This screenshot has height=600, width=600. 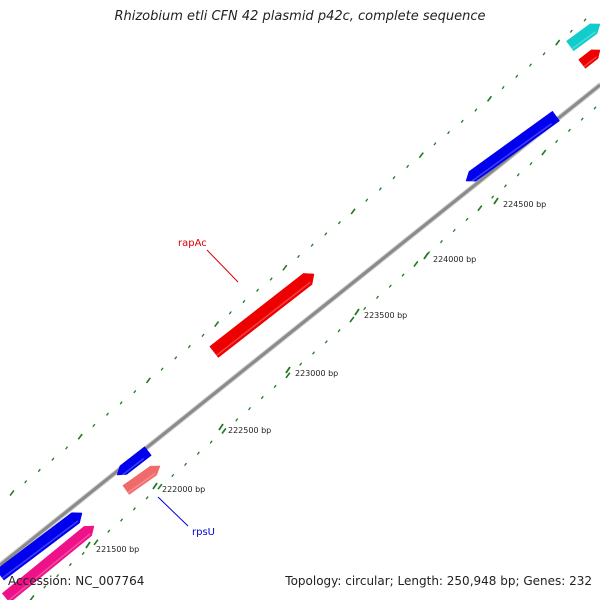 What do you see at coordinates (249, 430) in the screenshot?
I see `tick-label: 222500 bp` at bounding box center [249, 430].